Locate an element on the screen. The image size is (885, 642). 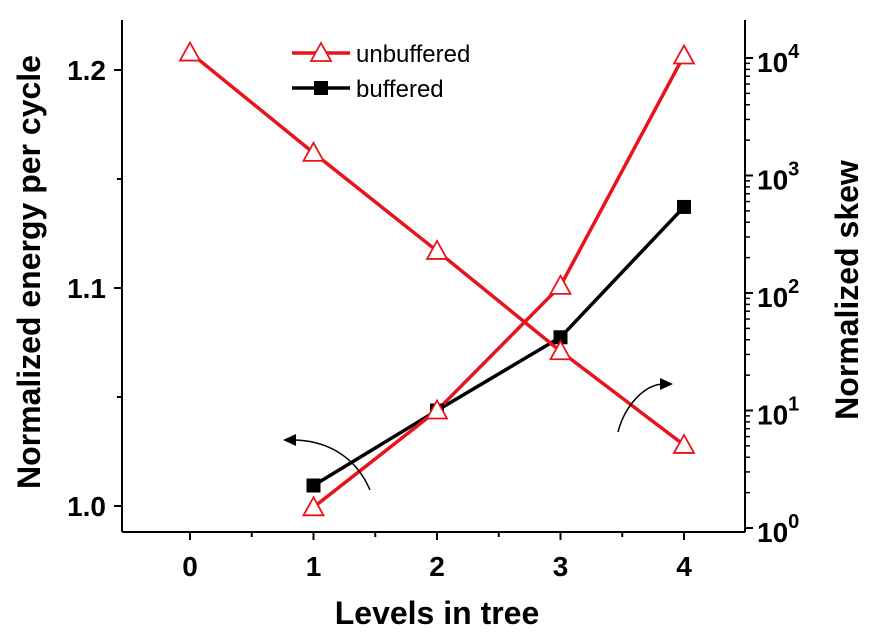
arrow-left-axis is located at coordinates (331, 465).